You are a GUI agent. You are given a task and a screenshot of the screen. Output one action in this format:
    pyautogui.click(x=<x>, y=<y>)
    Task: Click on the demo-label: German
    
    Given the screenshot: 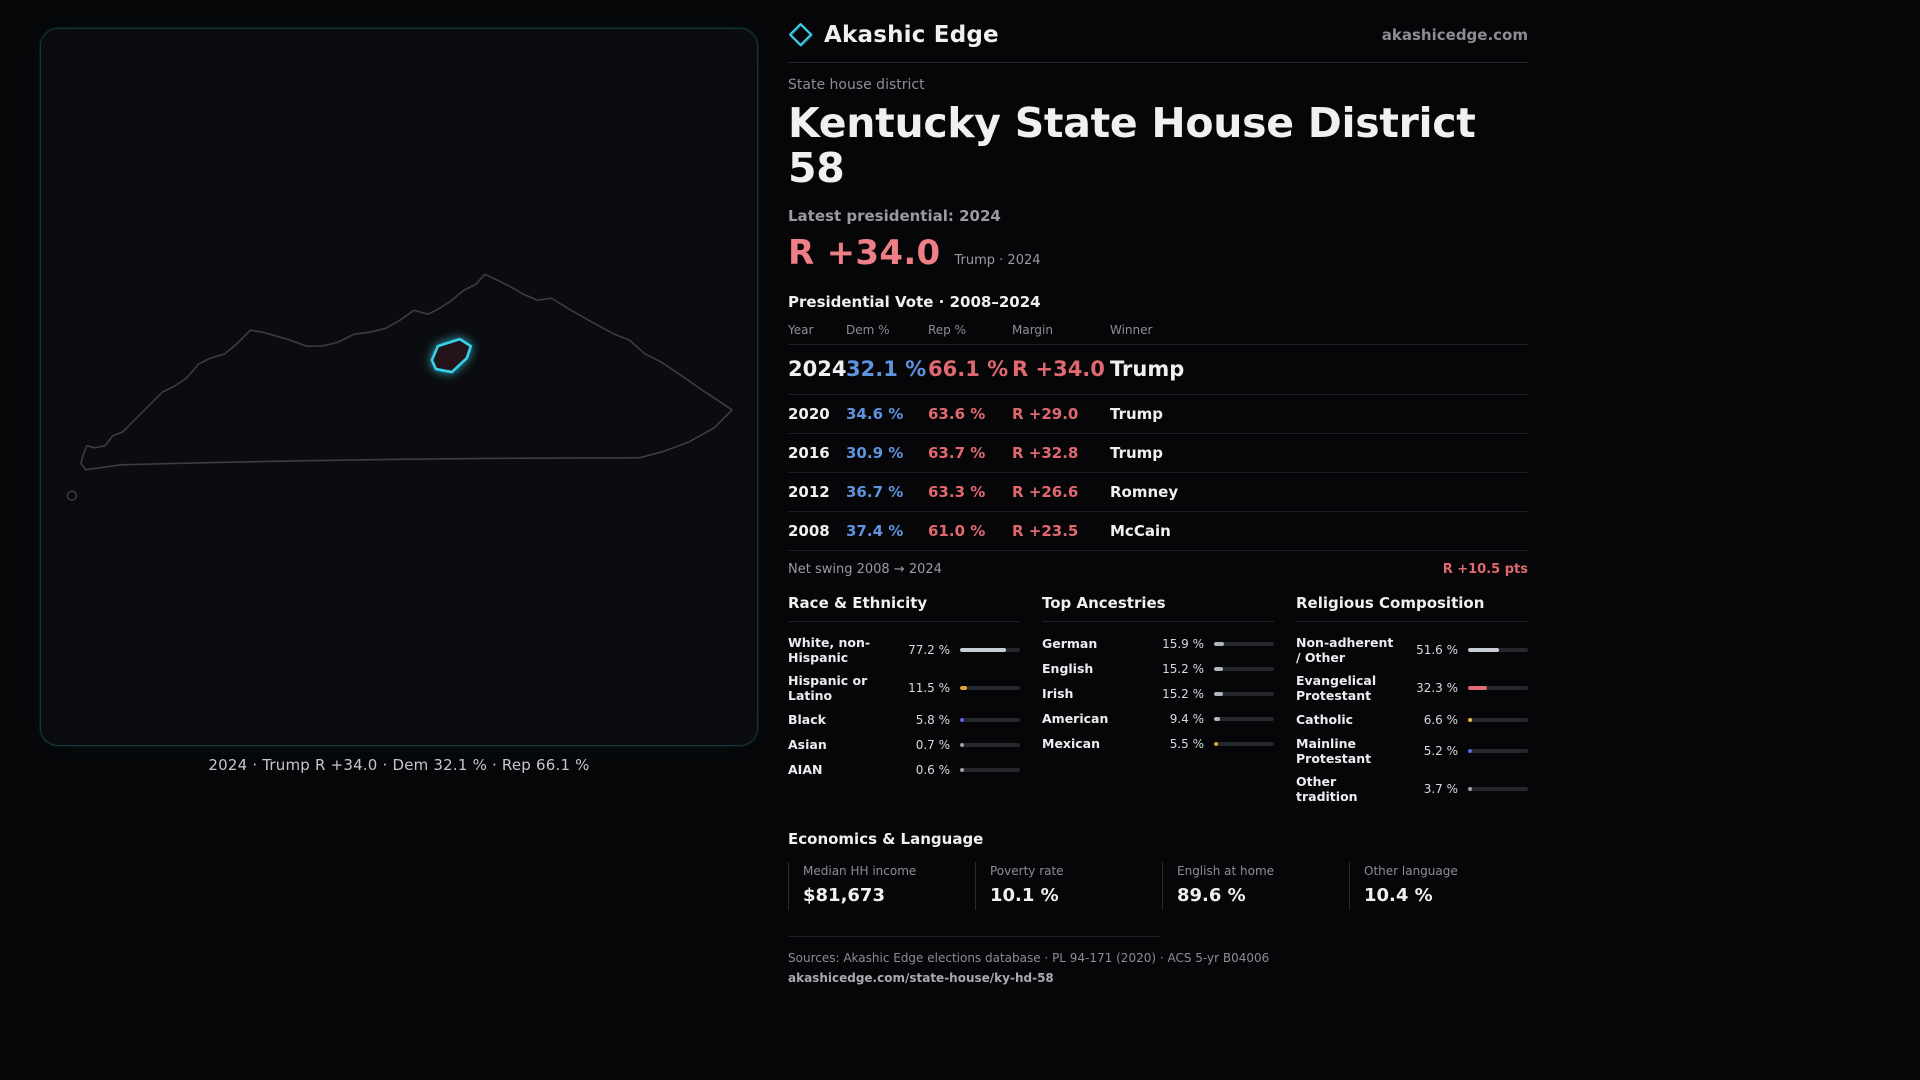 What is the action you would take?
    pyautogui.click(x=1070, y=644)
    